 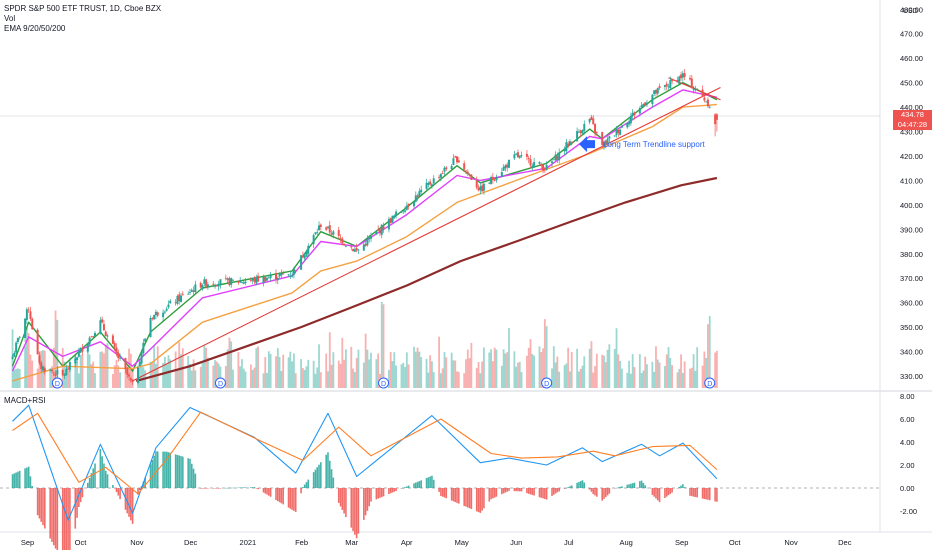 I want to click on price-tick-label: 360.00, so click(x=911, y=303).